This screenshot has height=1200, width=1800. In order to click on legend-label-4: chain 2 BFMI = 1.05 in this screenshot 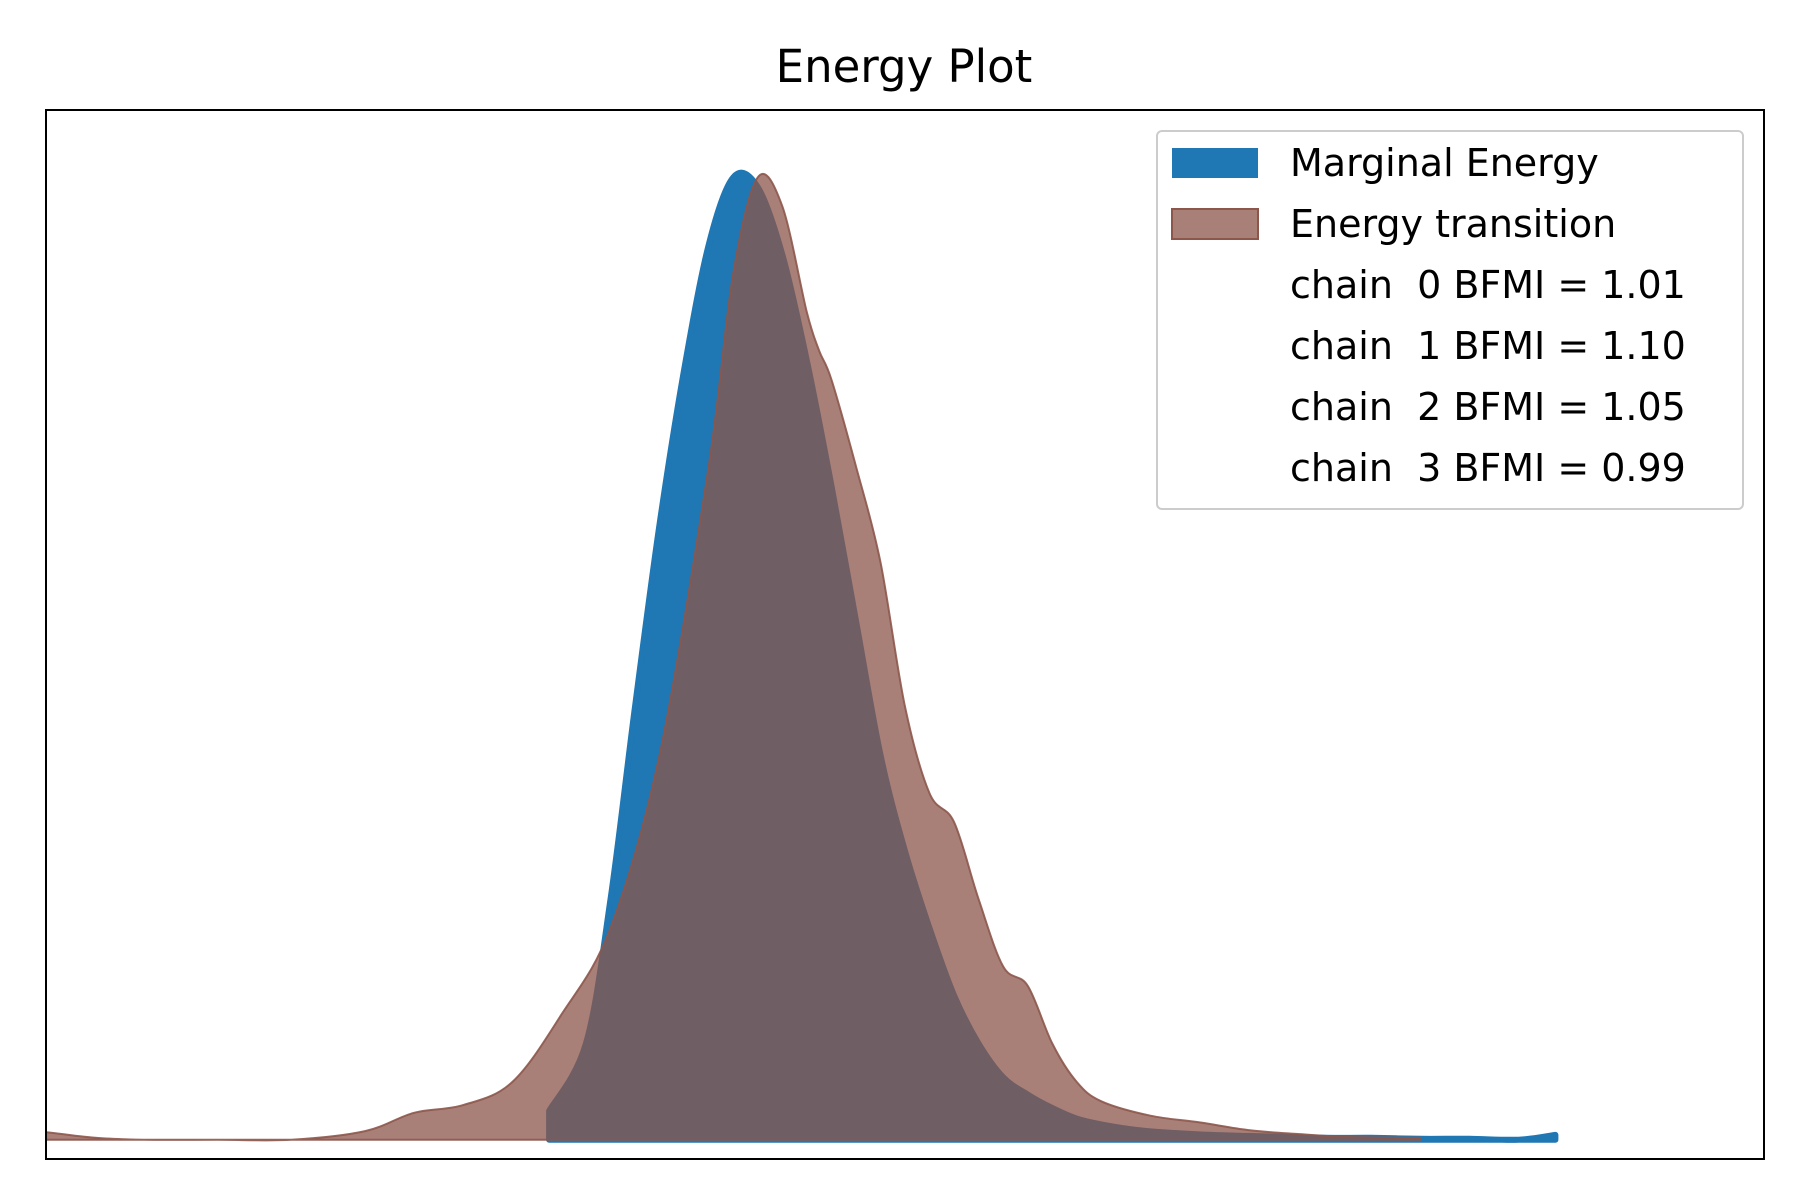, I will do `click(1488, 407)`.